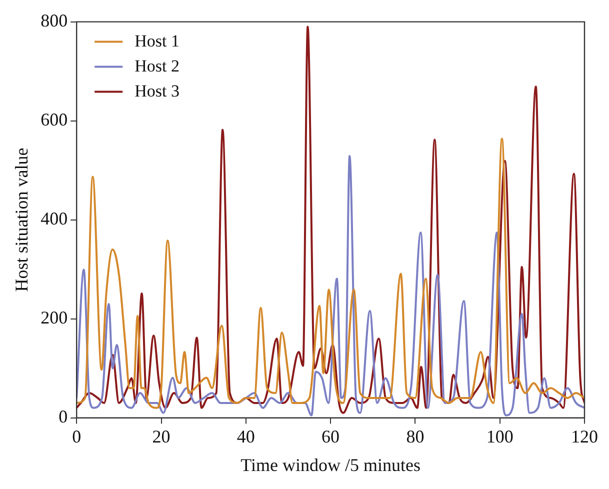  Describe the element at coordinates (22, 220) in the screenshot. I see `y-axis-title: Host situation value` at that location.